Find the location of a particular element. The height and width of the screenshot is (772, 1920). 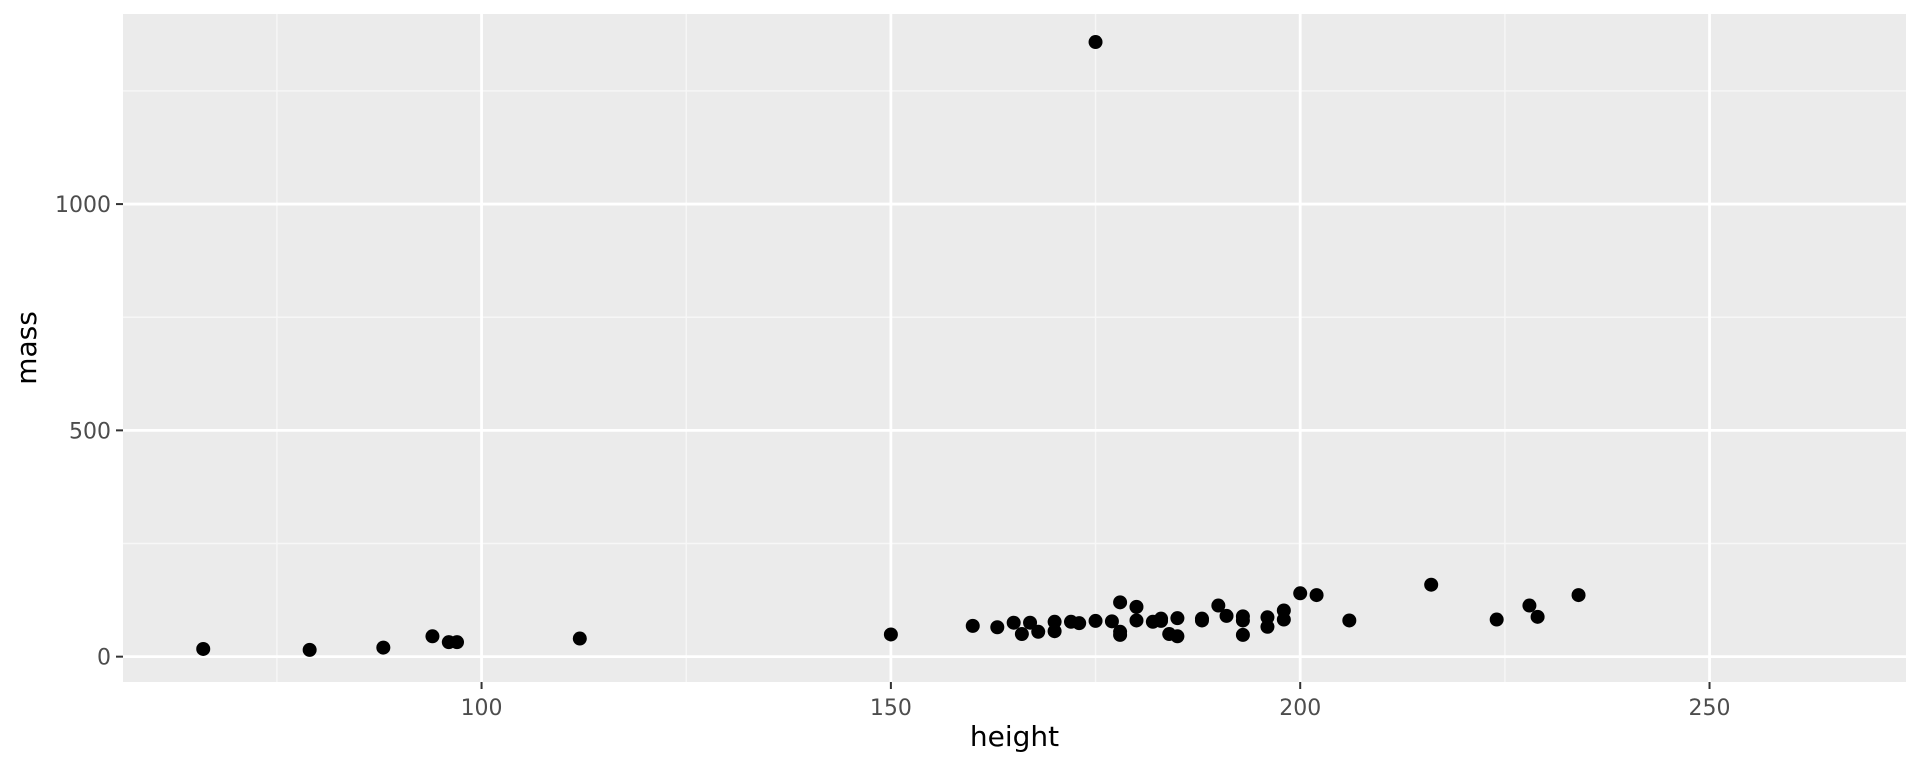

y-axis: 0 500 1000 is located at coordinates (89, 432).